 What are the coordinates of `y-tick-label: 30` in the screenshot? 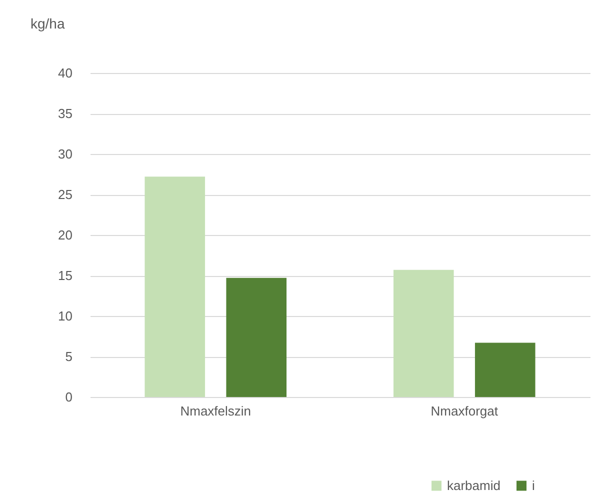 It's located at (65, 154).